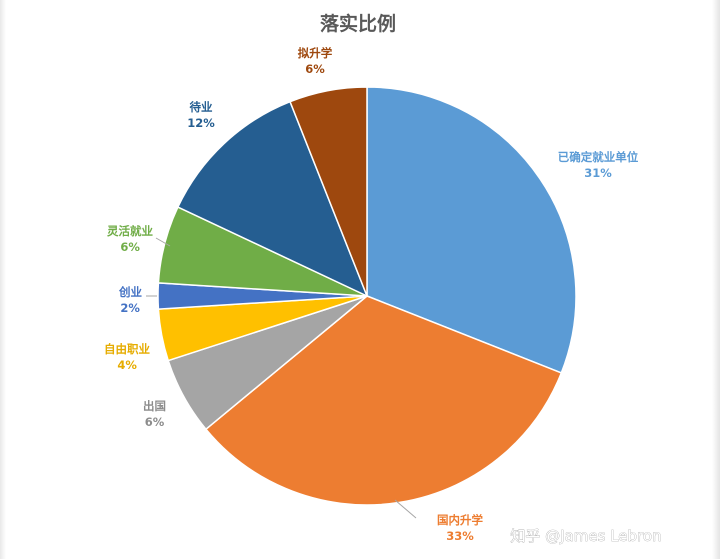 The width and height of the screenshot is (720, 559). I want to click on slice-value-6: 6%, so click(130, 247).